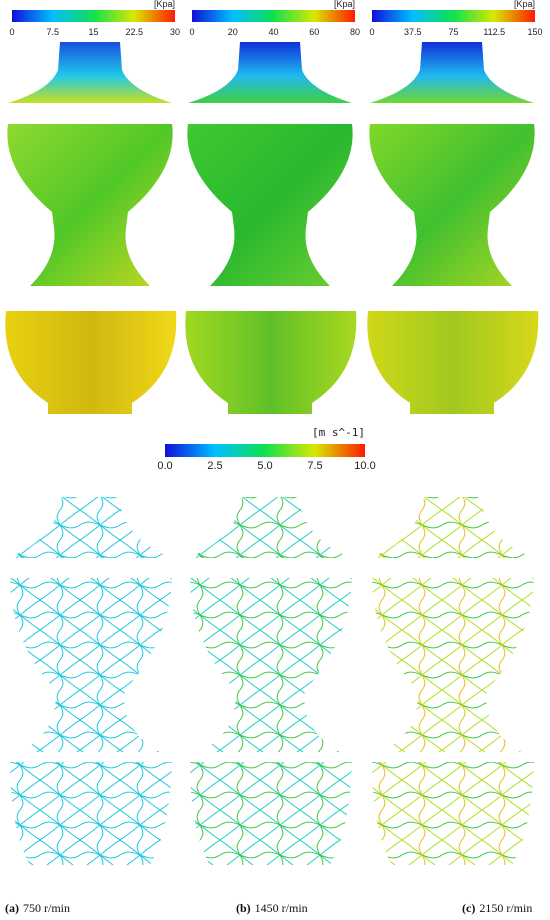 This screenshot has height=920, width=550. Describe the element at coordinates (46, 908) in the screenshot. I see `caption-text: 750 r/min` at that location.